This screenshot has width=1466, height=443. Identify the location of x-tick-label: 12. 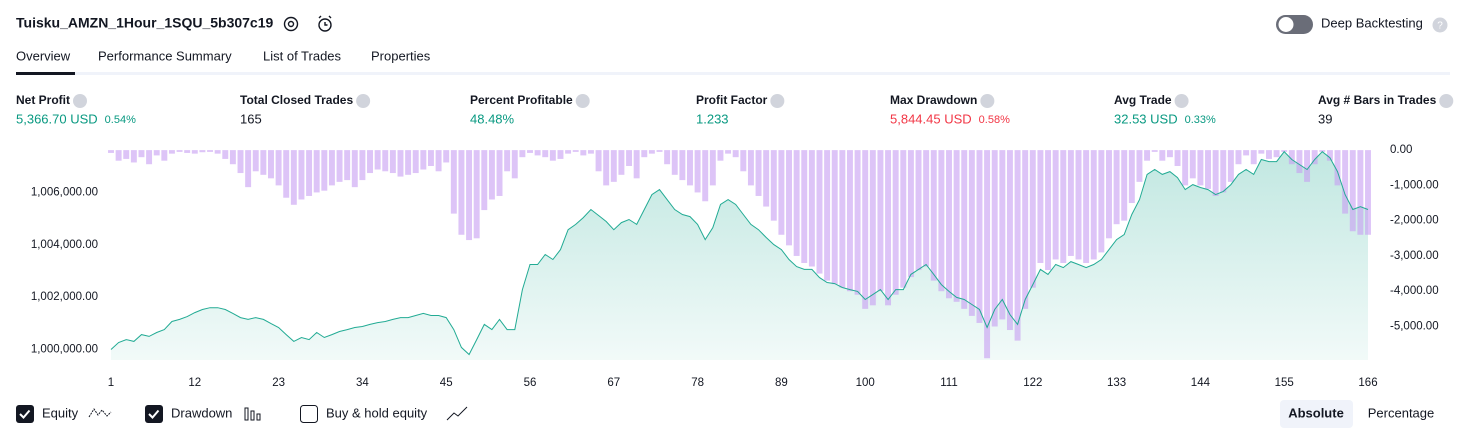
(194, 383).